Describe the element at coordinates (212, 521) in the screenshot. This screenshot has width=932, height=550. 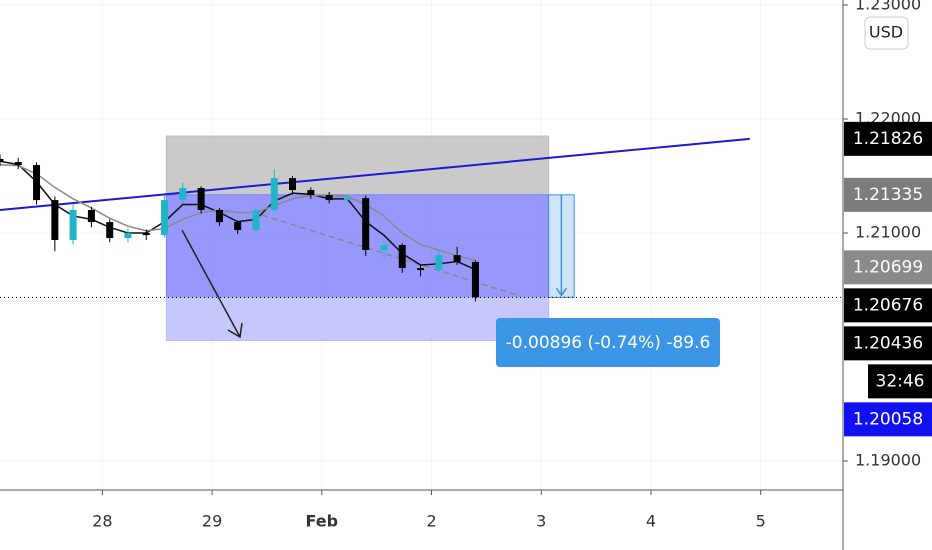
I see `x-tick-label: 29` at that location.